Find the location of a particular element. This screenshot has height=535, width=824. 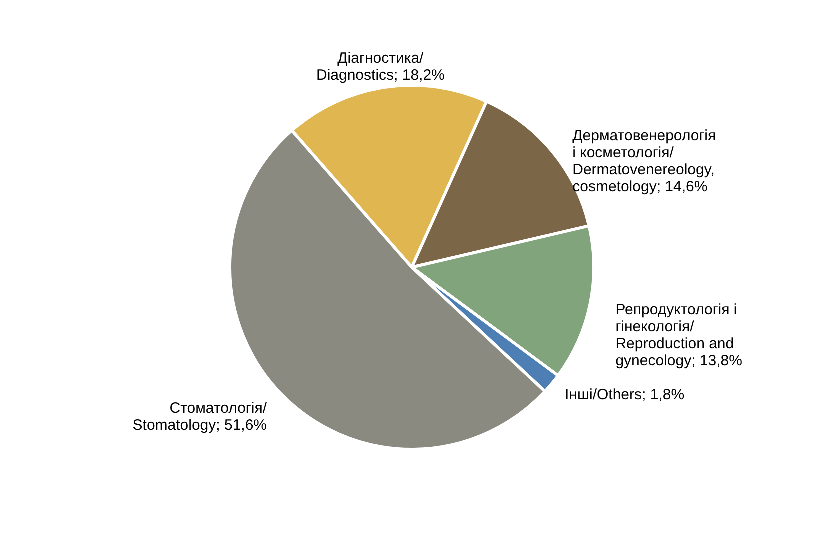

slice-label: Діагностика/ Diagnostics; 18,2% is located at coordinates (380, 67).